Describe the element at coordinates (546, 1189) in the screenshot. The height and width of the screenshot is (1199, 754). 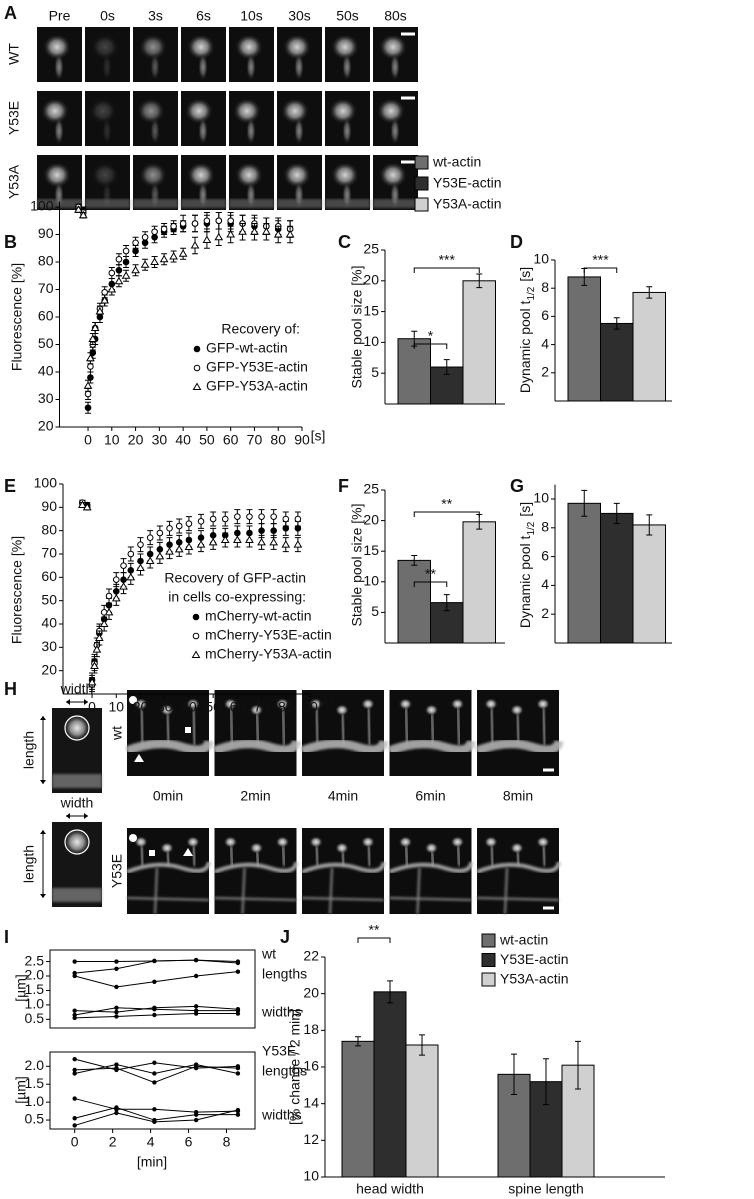
I see `x-tick-label: spine length` at that location.